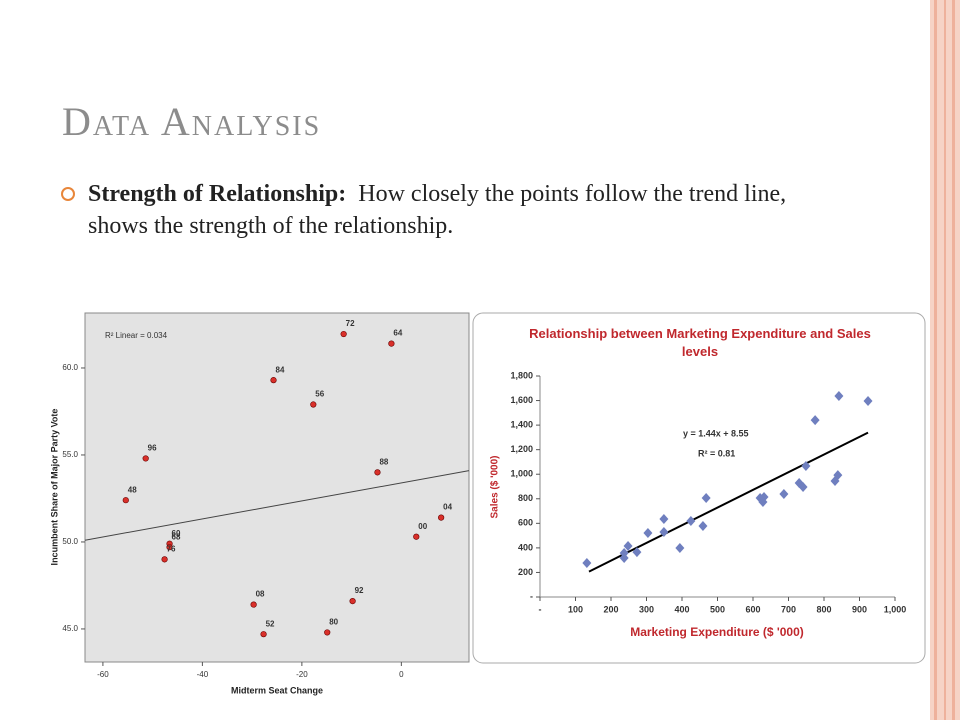 This screenshot has height=720, width=960. Describe the element at coordinates (823, 609) in the screenshot. I see `x-tick-label: 800` at that location.